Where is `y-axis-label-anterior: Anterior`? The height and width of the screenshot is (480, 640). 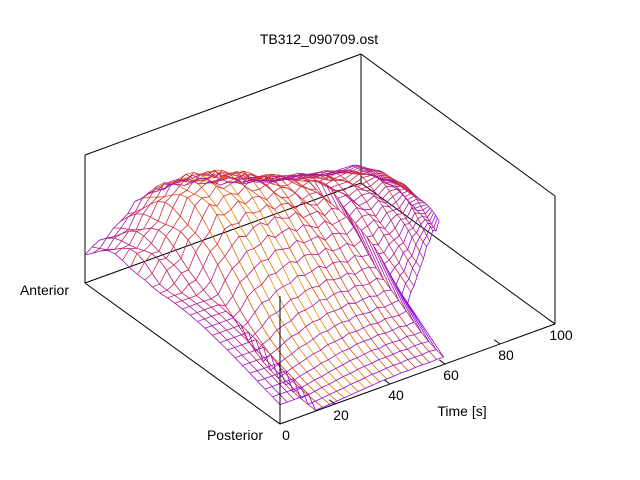
y-axis-label-anterior: Anterior is located at coordinates (44, 290).